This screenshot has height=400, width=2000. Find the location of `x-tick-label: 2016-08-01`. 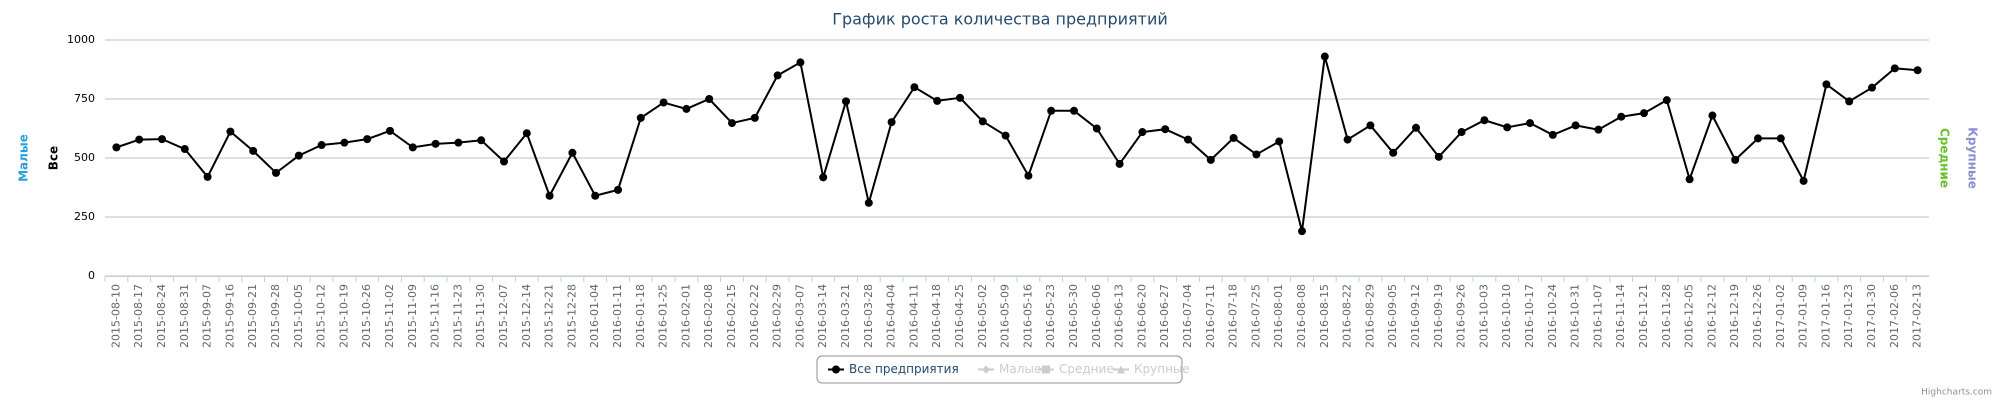

x-tick-label: 2016-08-01 is located at coordinates (1278, 316).